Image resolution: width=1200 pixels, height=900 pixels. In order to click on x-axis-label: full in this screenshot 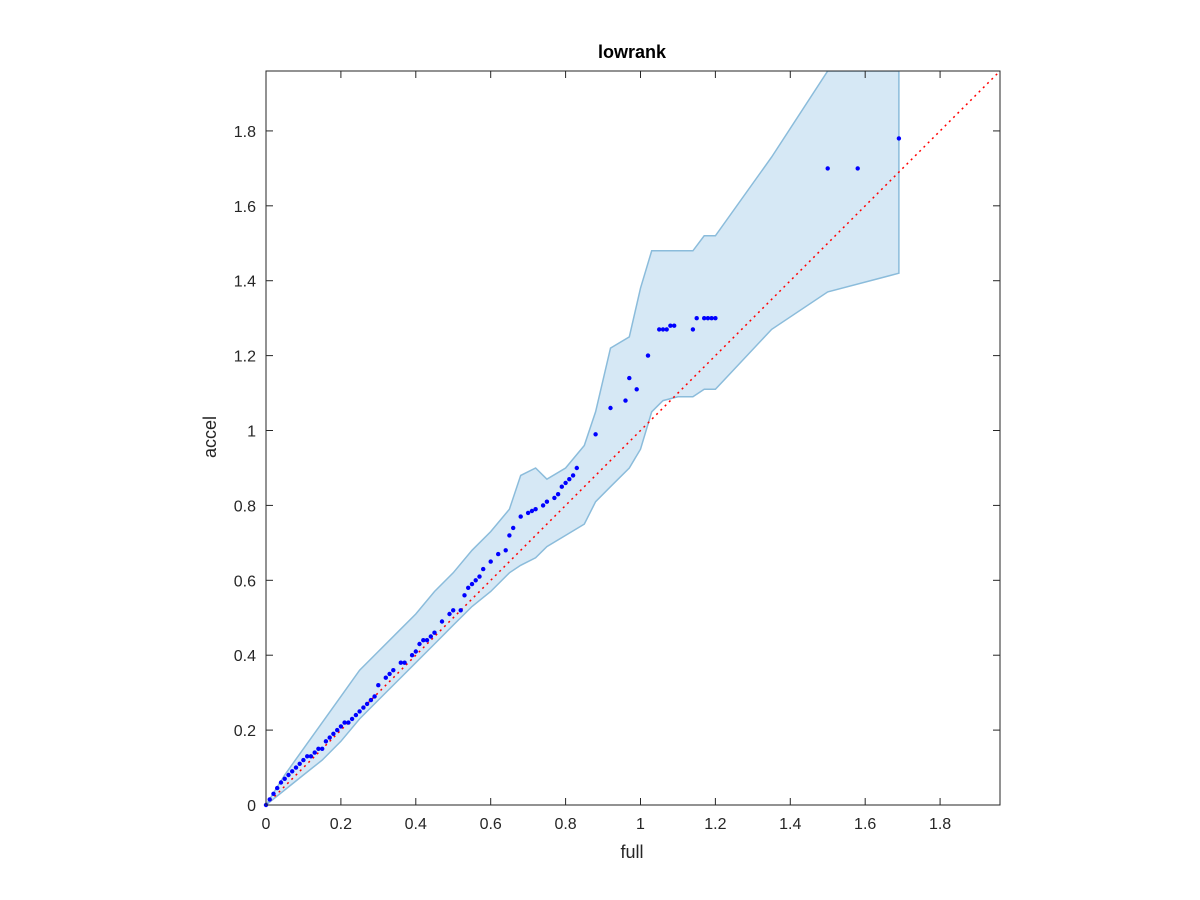, I will do `click(631, 852)`.